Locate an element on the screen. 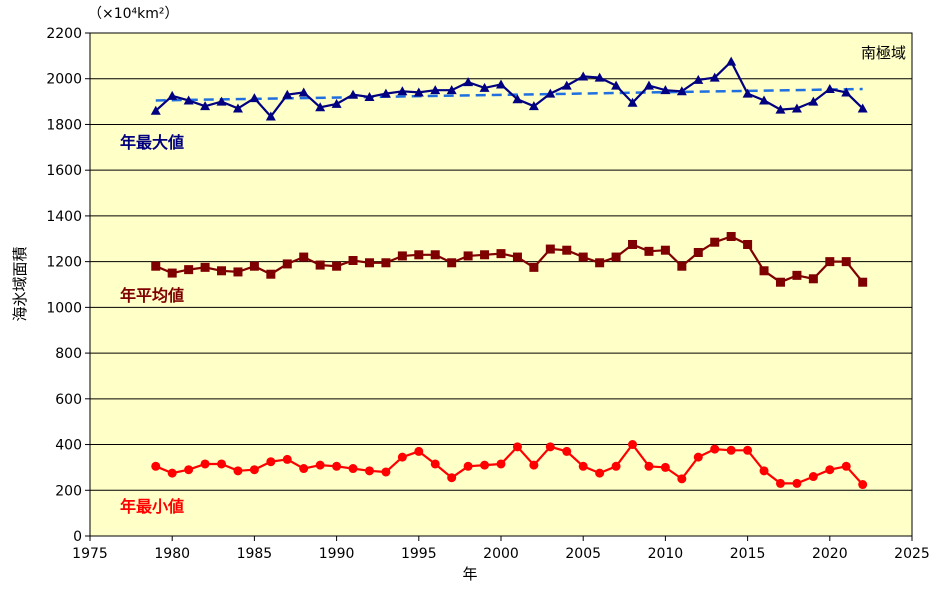 The width and height of the screenshot is (936, 589). x-tick-label: 1985 is located at coordinates (255, 554).